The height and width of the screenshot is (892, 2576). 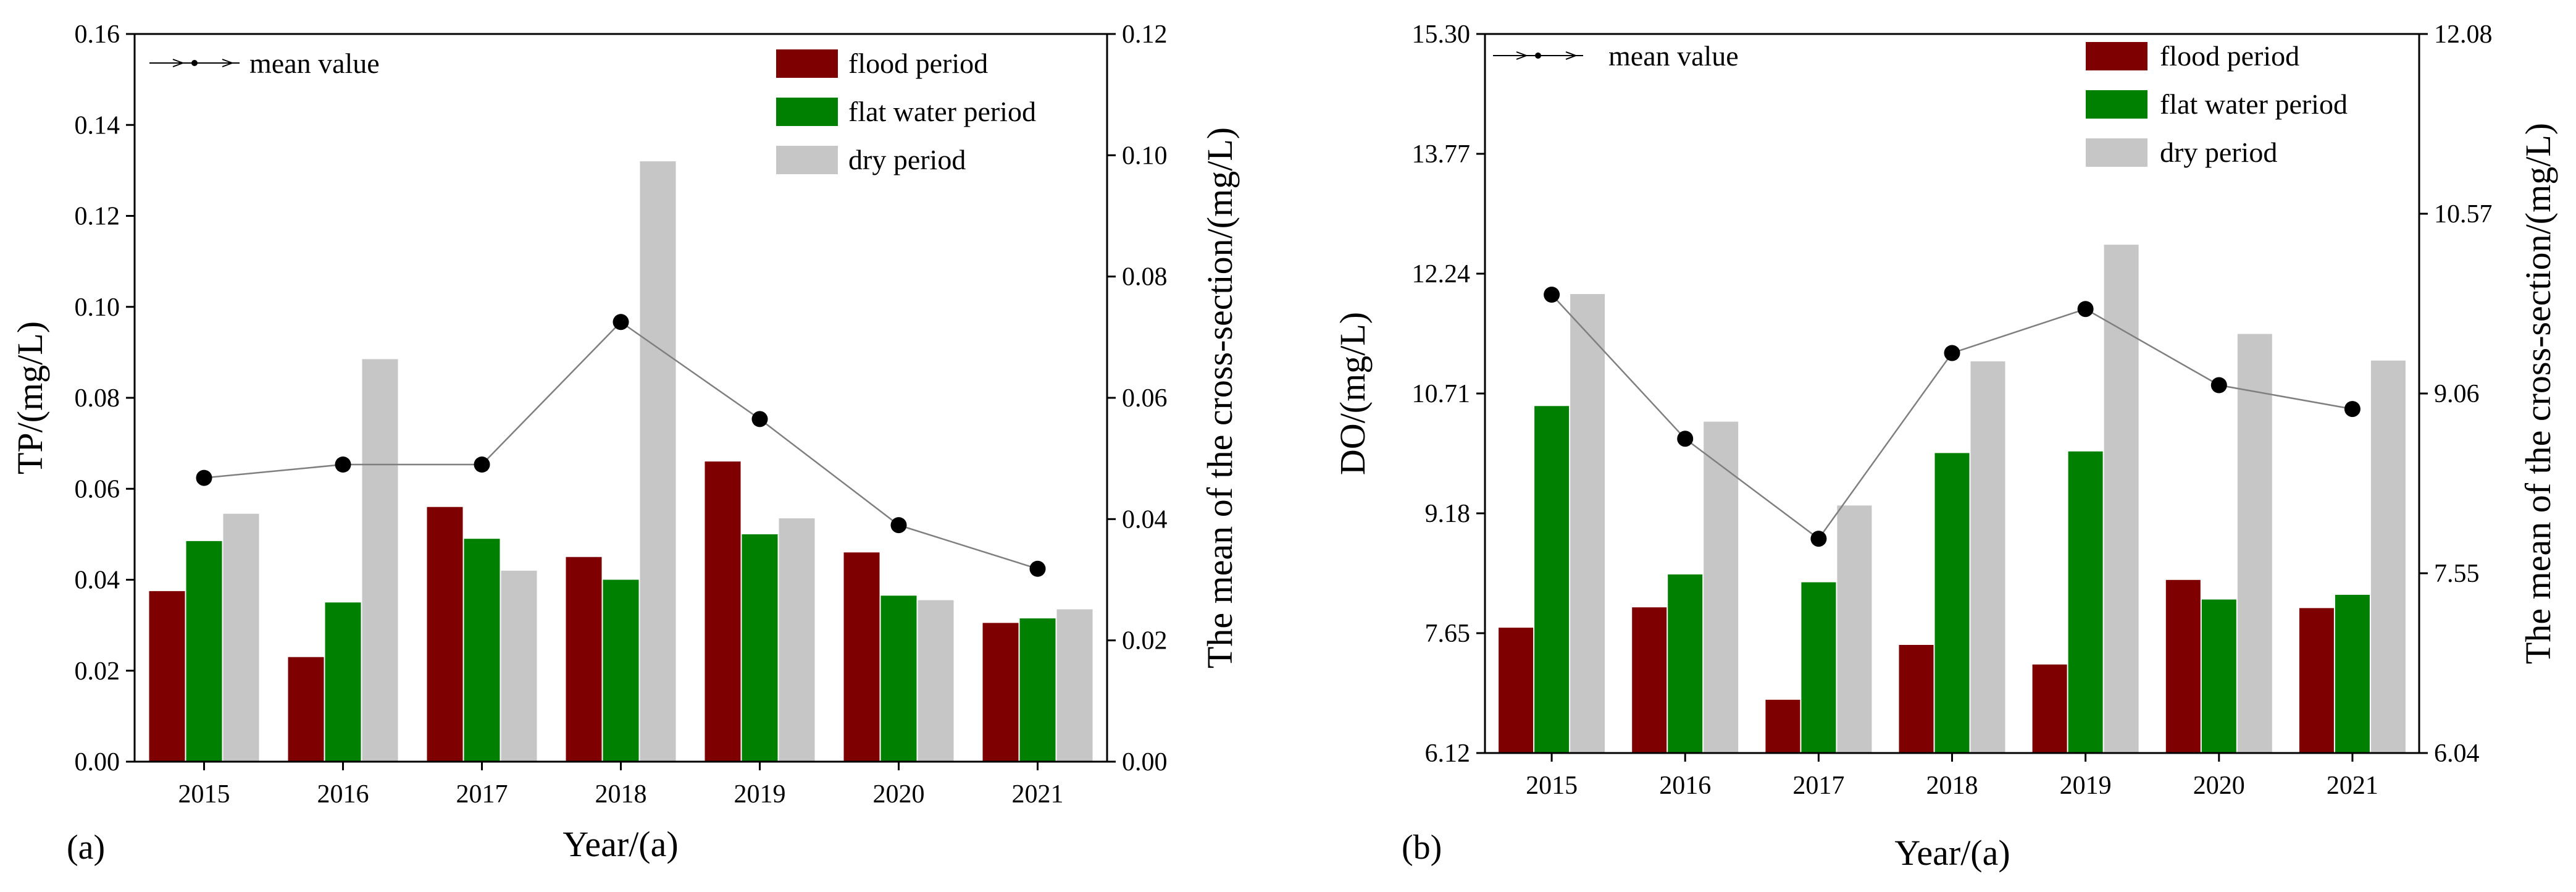 I want to click on panel-a-y2tick-label: 0.04, so click(x=1145, y=519).